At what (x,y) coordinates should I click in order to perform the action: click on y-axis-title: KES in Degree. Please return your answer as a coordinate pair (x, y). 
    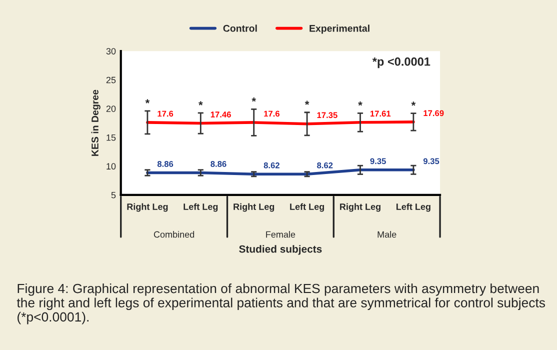
    Looking at the image, I should click on (95, 123).